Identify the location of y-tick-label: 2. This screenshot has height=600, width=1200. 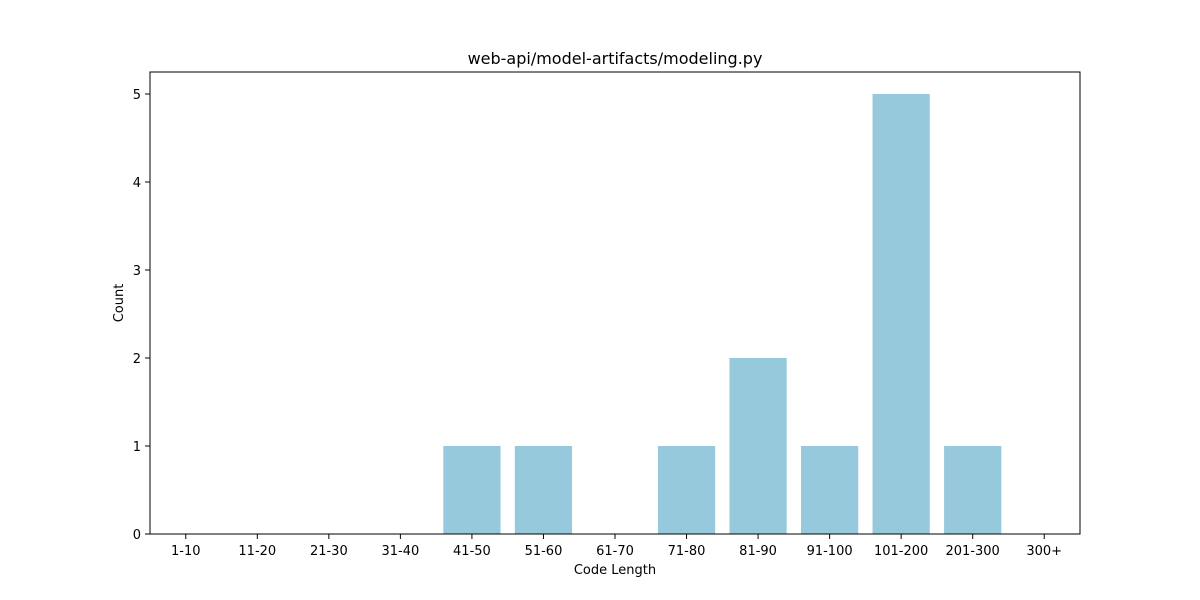
(137, 359).